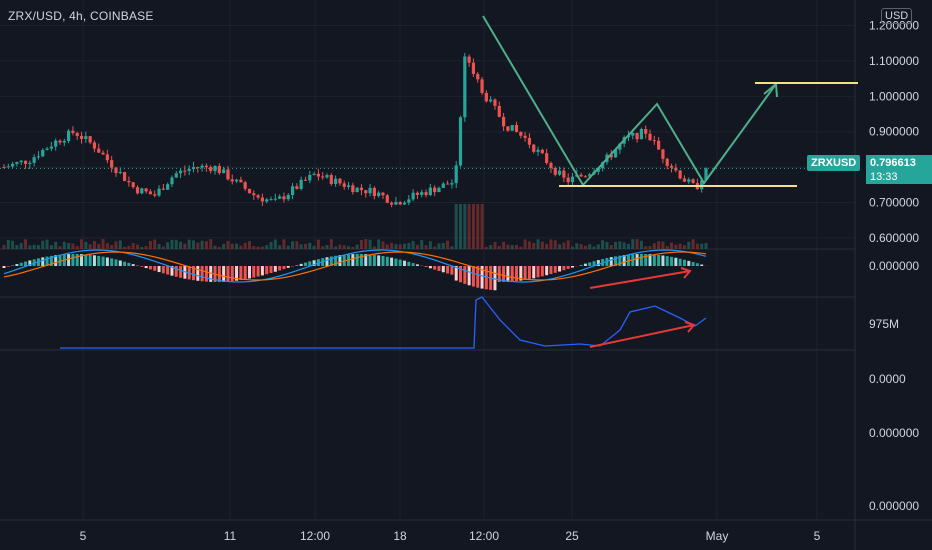 This screenshot has width=932, height=550. Describe the element at coordinates (894, 203) in the screenshot. I see `price-tick-label: 0.700000` at that location.